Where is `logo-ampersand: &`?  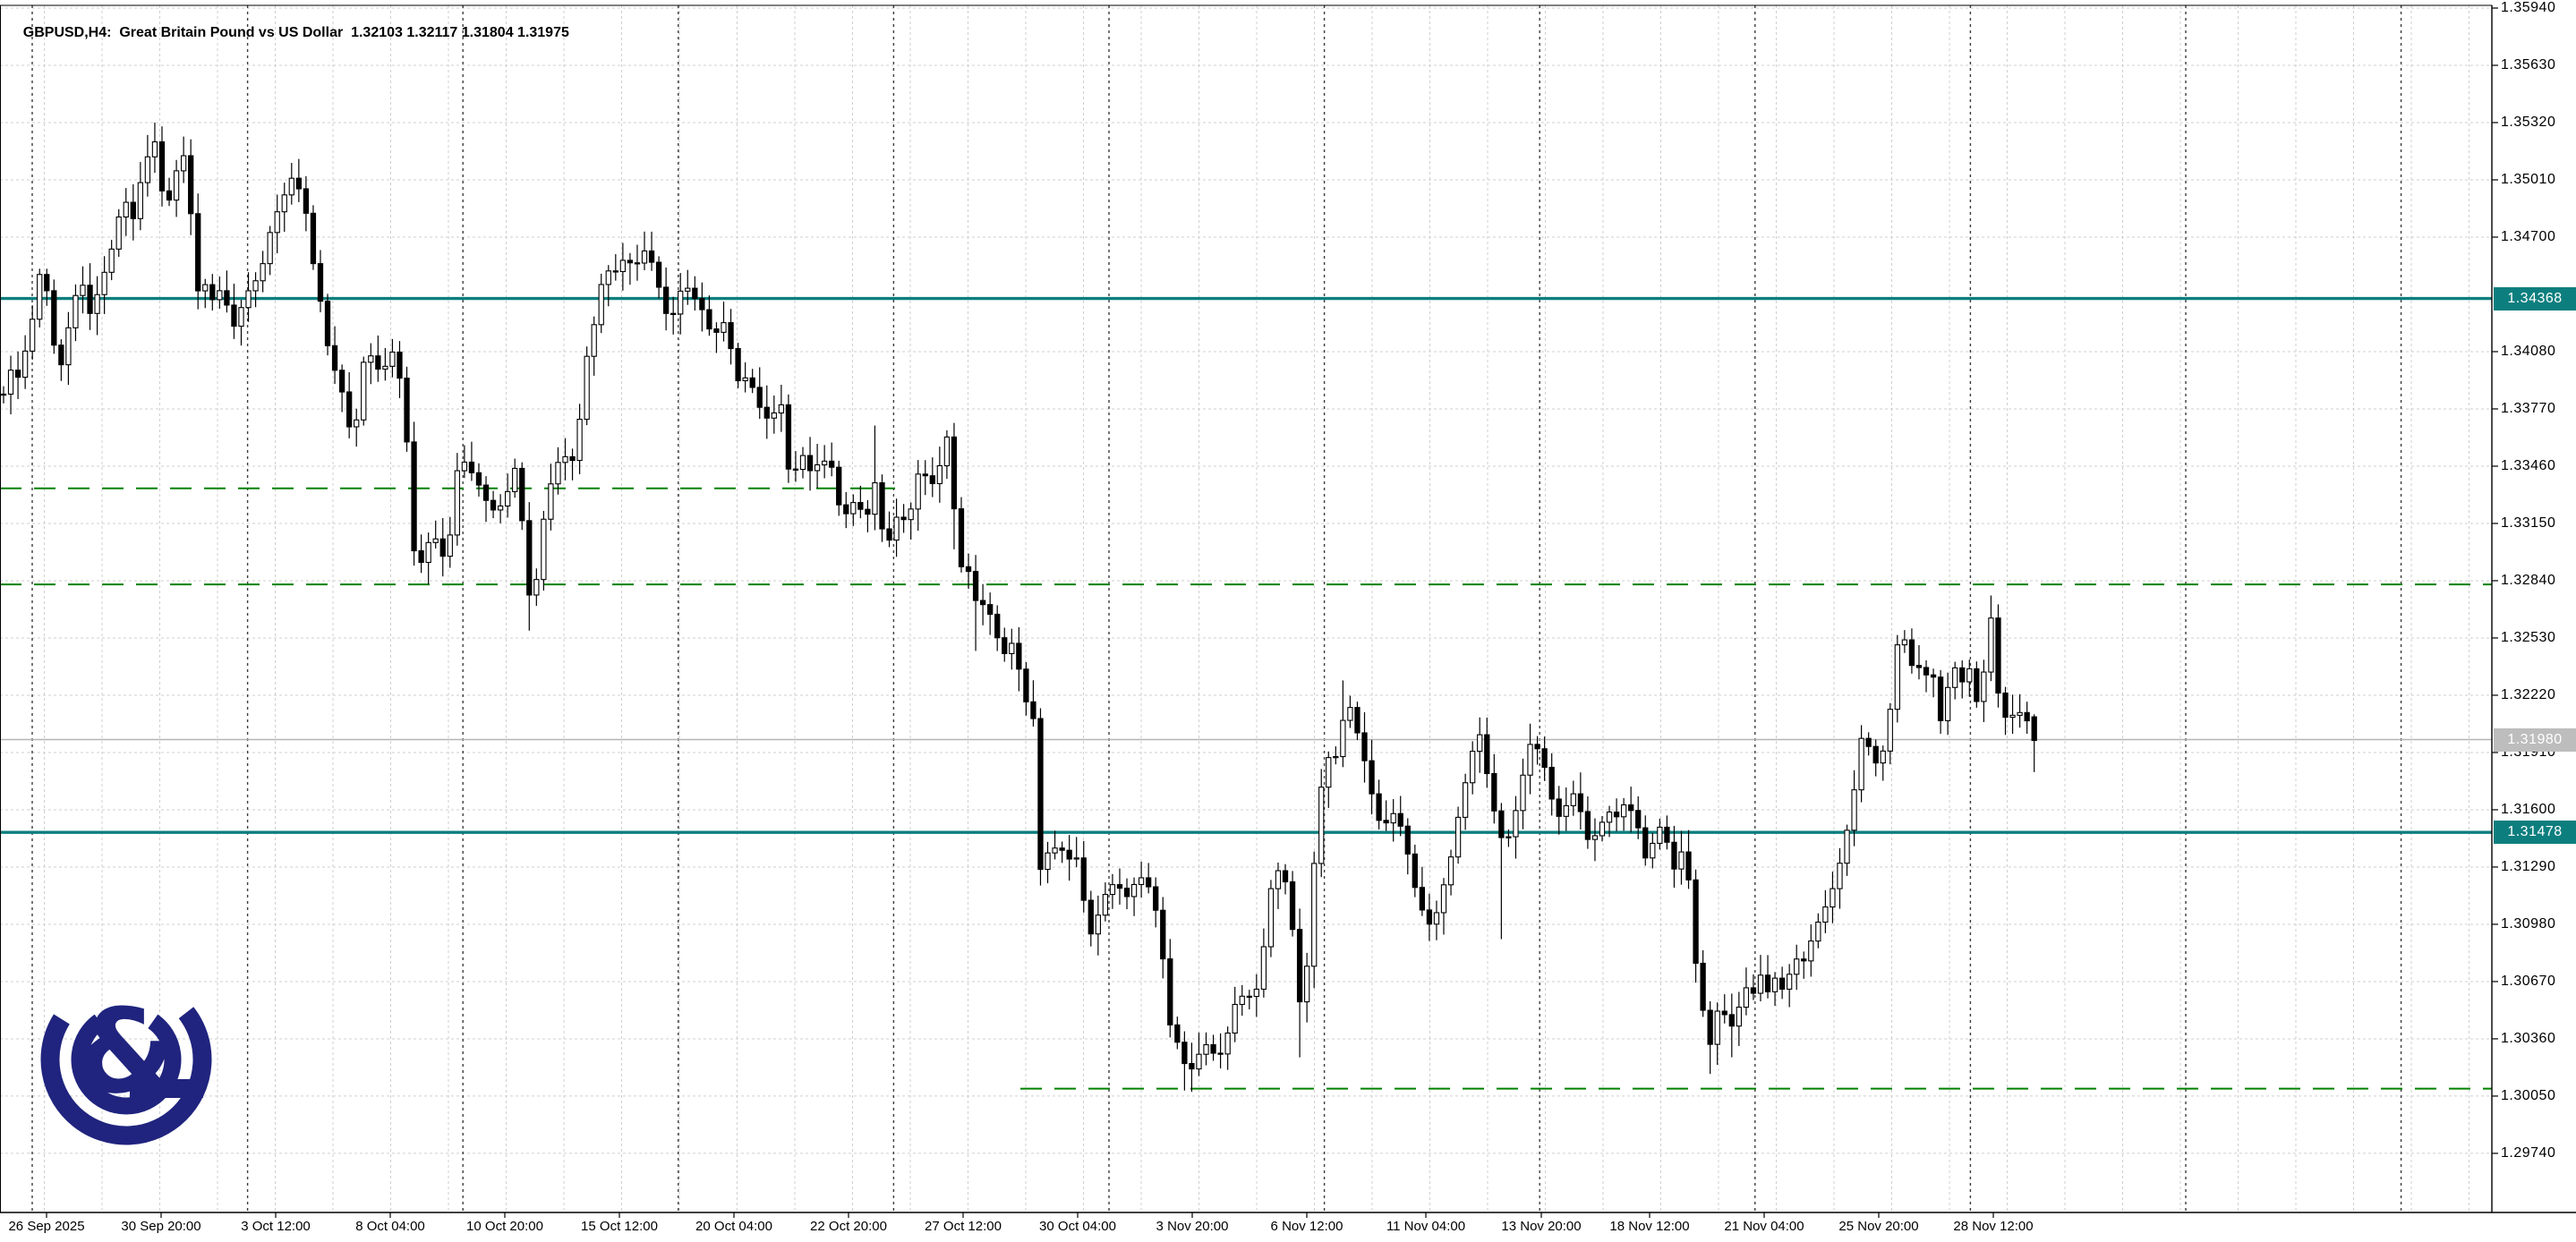
logo-ampersand: & is located at coordinates (125, 1051).